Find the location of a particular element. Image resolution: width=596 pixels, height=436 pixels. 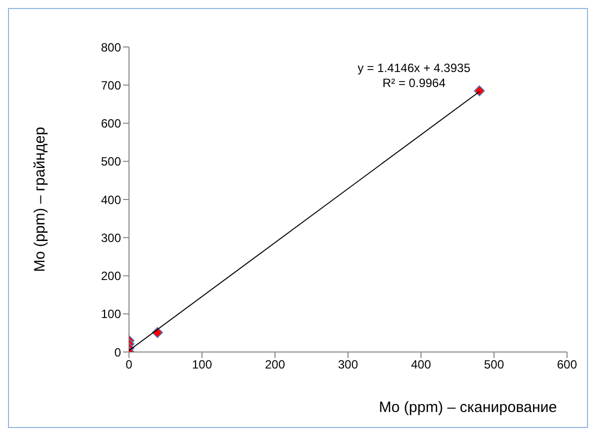

annotation: y = 1.4146x + 4.3935 is located at coordinates (414, 68).